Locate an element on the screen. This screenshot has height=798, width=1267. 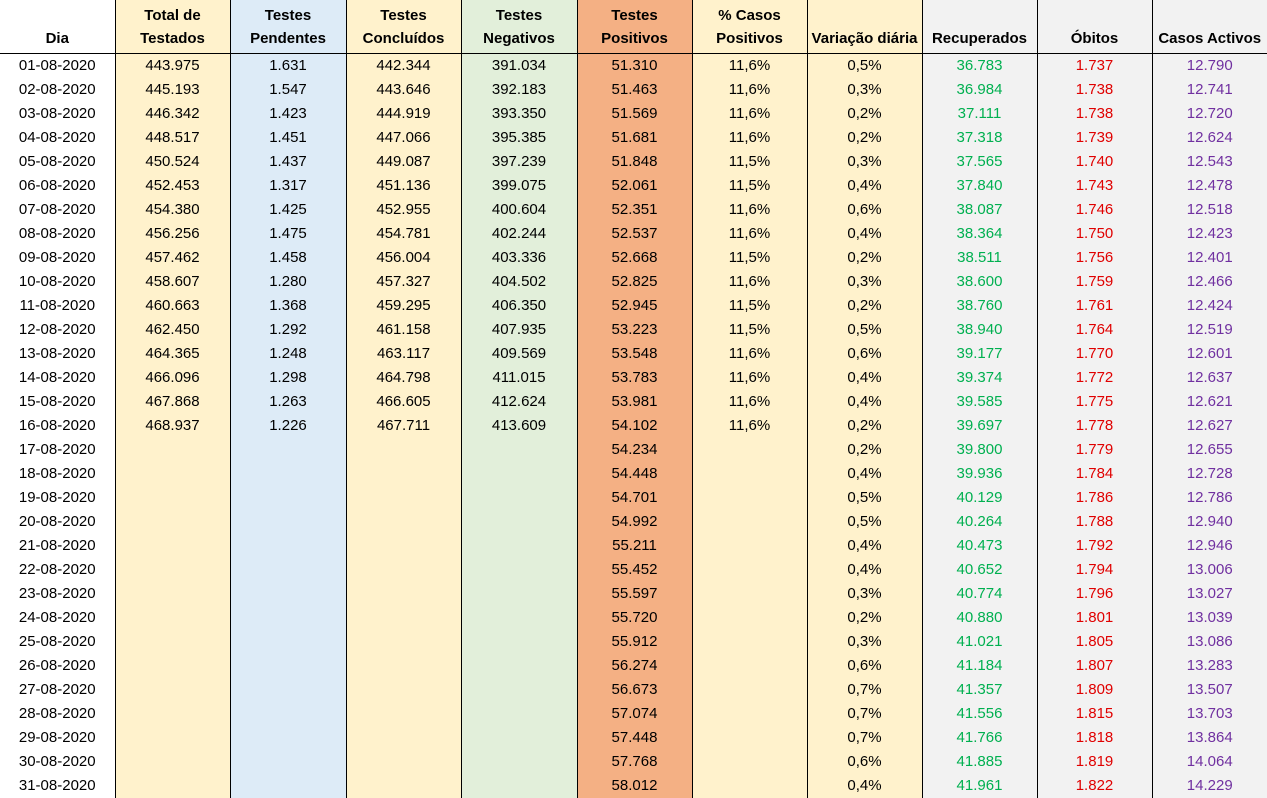
cell: 1.778 is located at coordinates (1094, 426).